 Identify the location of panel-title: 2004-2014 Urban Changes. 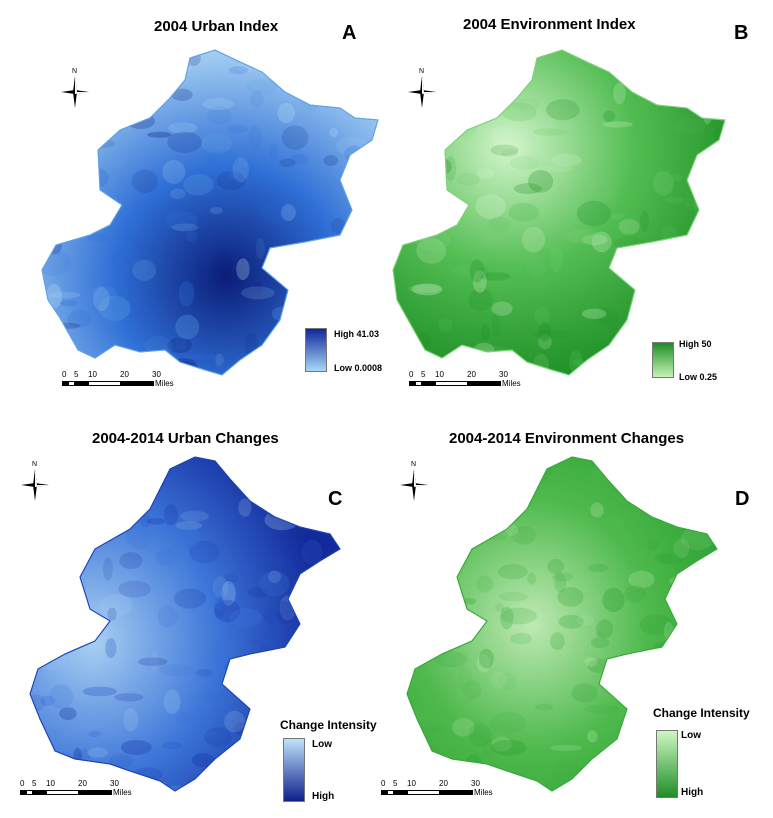
(185, 438).